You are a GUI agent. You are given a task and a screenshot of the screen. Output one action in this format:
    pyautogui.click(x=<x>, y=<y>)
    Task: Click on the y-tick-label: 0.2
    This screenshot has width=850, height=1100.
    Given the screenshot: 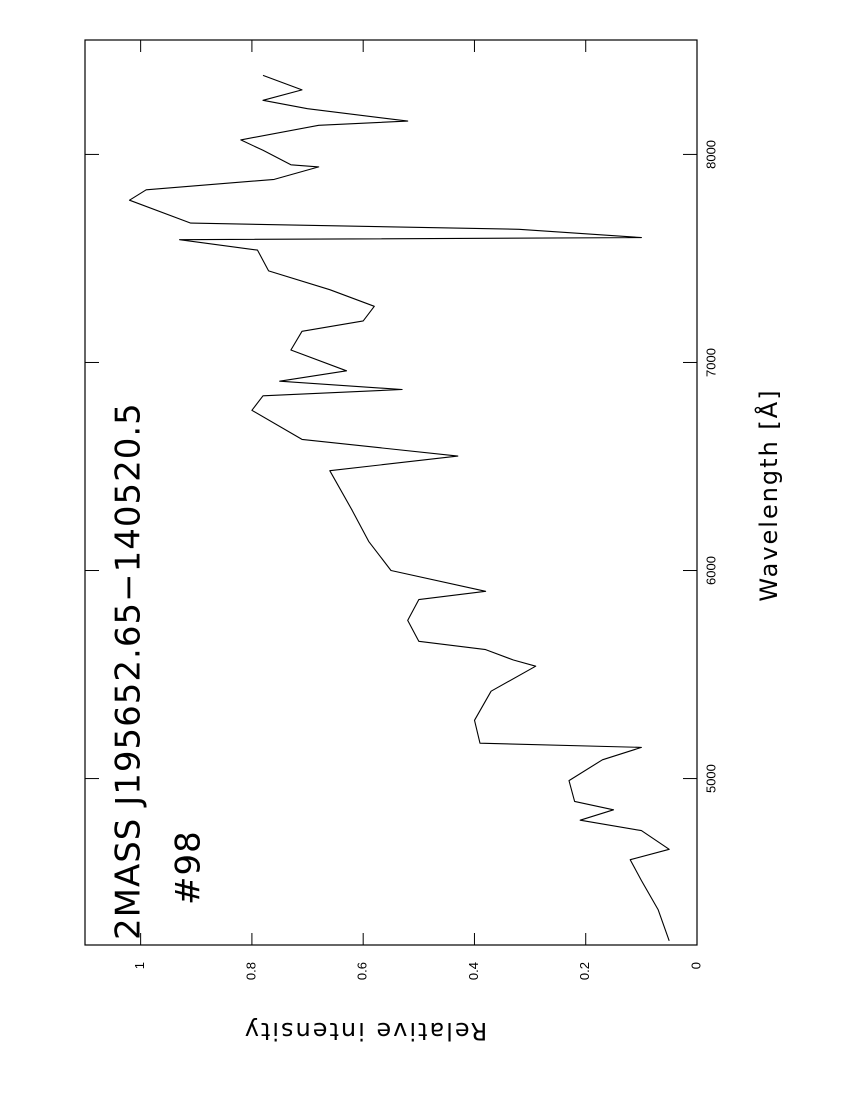 What is the action you would take?
    pyautogui.click(x=584, y=971)
    